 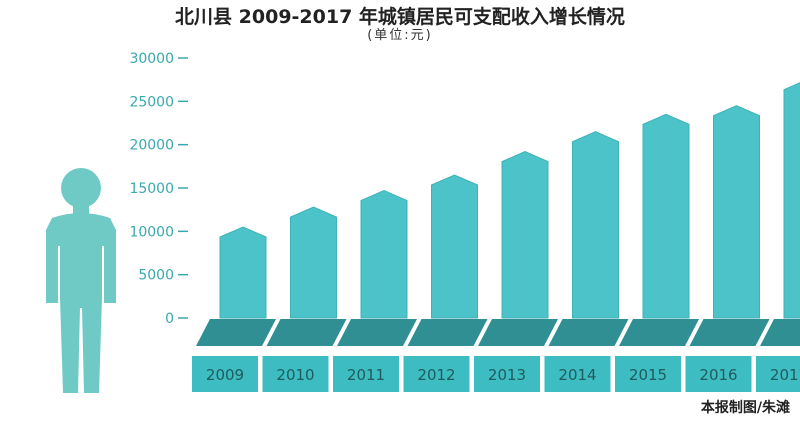 I want to click on x-tick-label: 2011, so click(x=366, y=375).